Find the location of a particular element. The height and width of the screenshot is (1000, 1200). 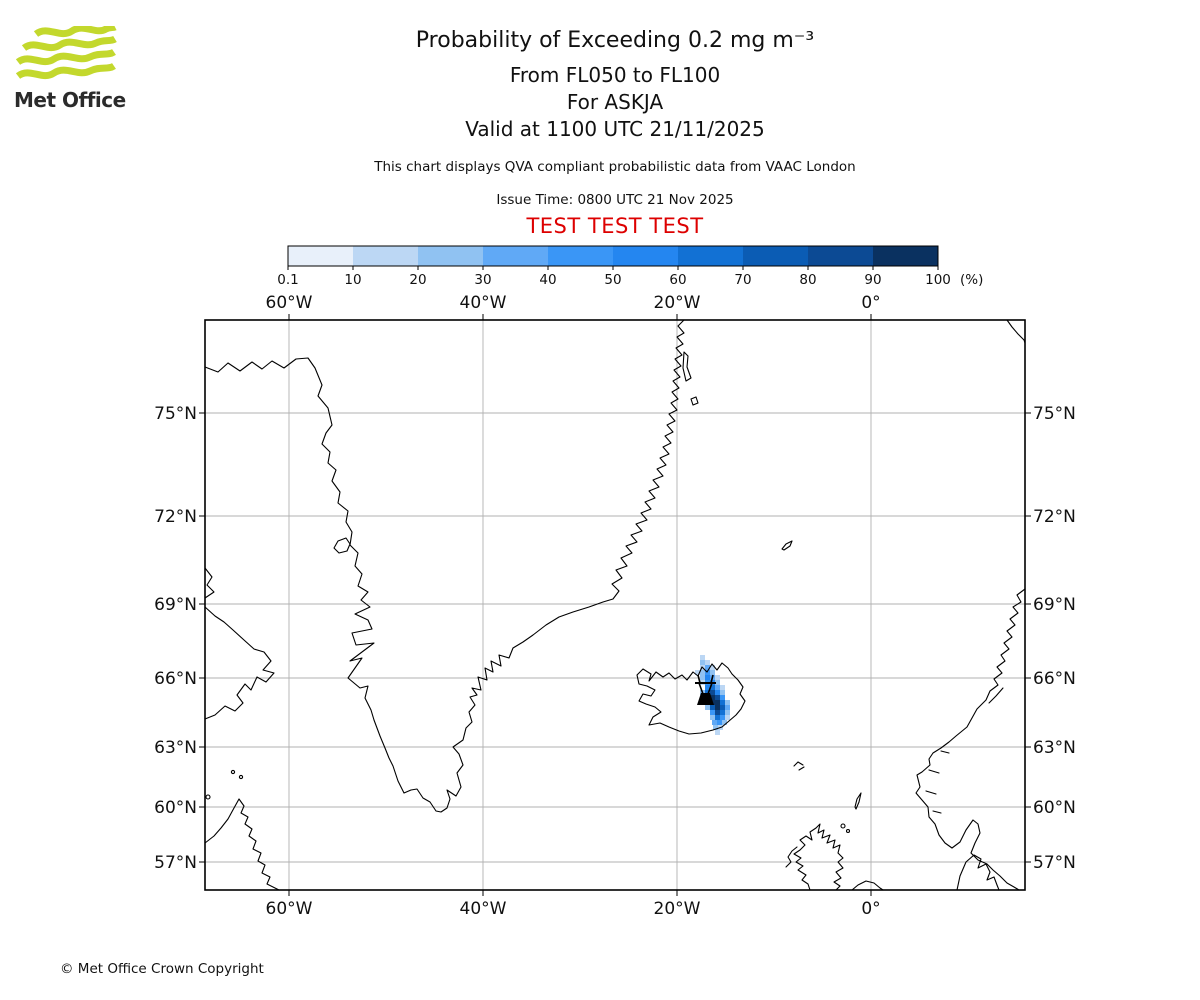

coast-england is located at coordinates (867, 885).